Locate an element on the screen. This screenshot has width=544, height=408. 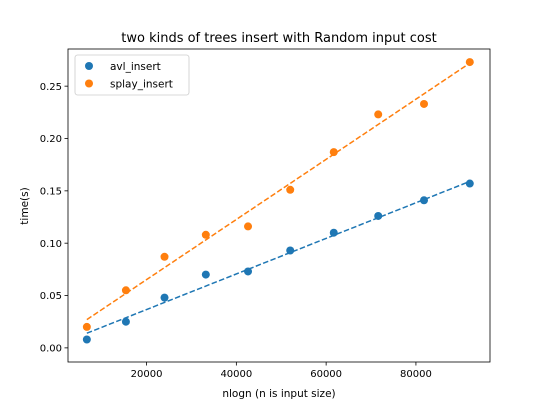
x-tick-label: 80000 is located at coordinates (416, 374).